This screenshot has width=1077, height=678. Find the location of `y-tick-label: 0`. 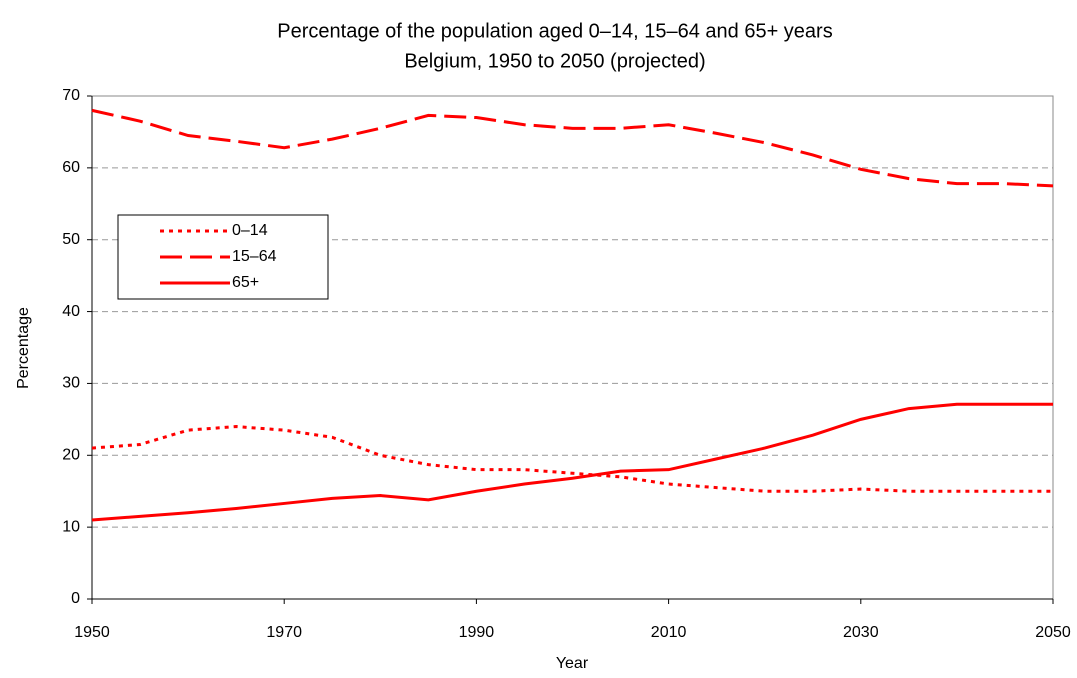

y-tick-label: 0 is located at coordinates (75, 598).